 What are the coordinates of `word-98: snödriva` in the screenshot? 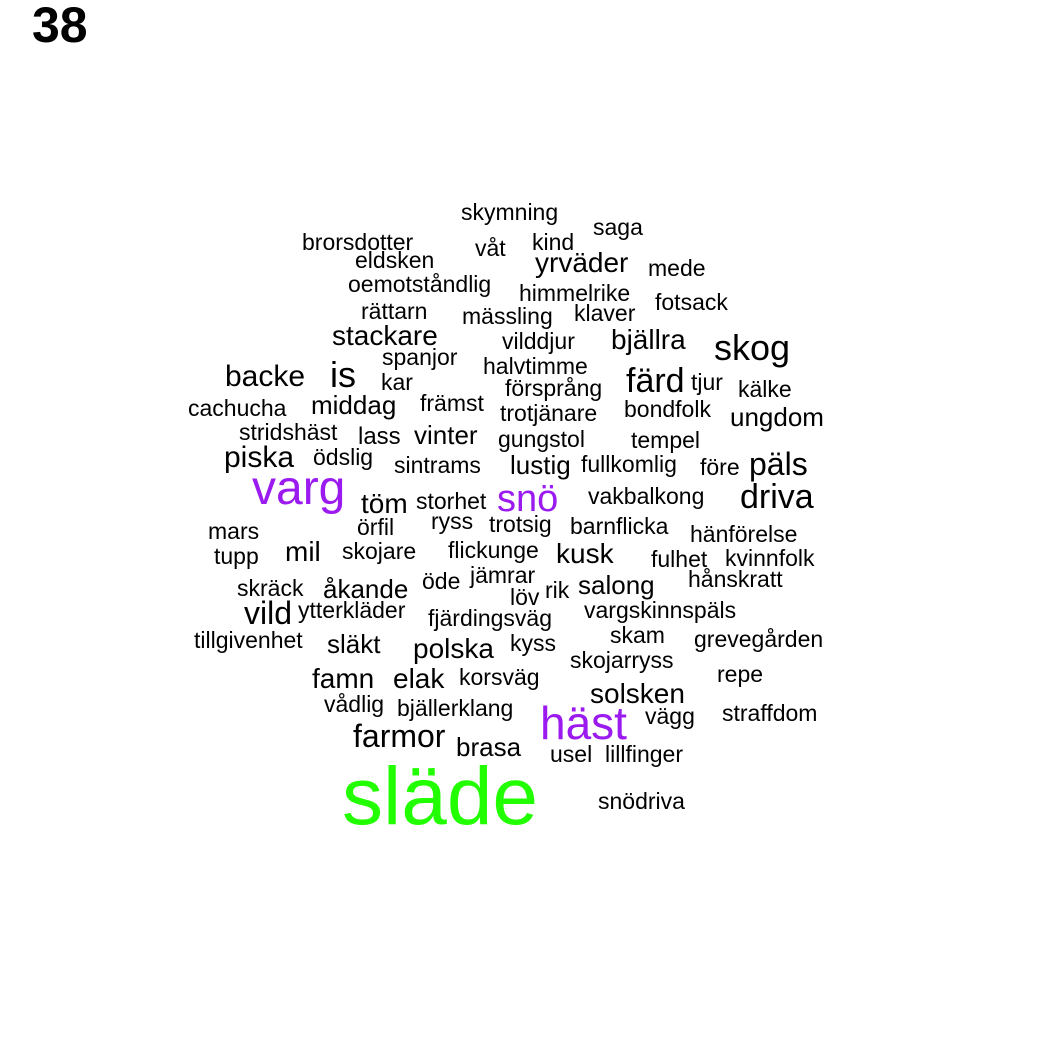 It's located at (641, 801).